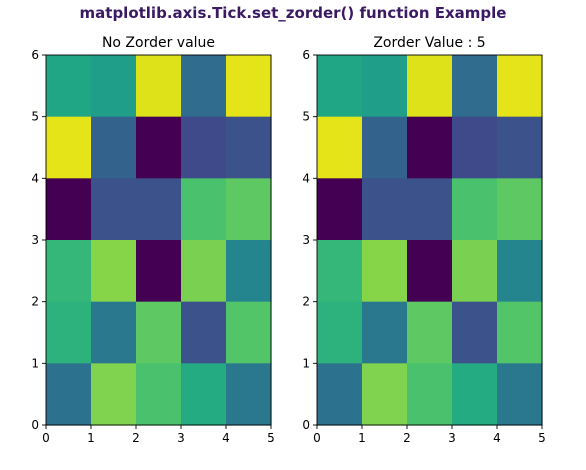 The width and height of the screenshot is (586, 470). I want to click on axes-title: No Zorder value, so click(158, 43).